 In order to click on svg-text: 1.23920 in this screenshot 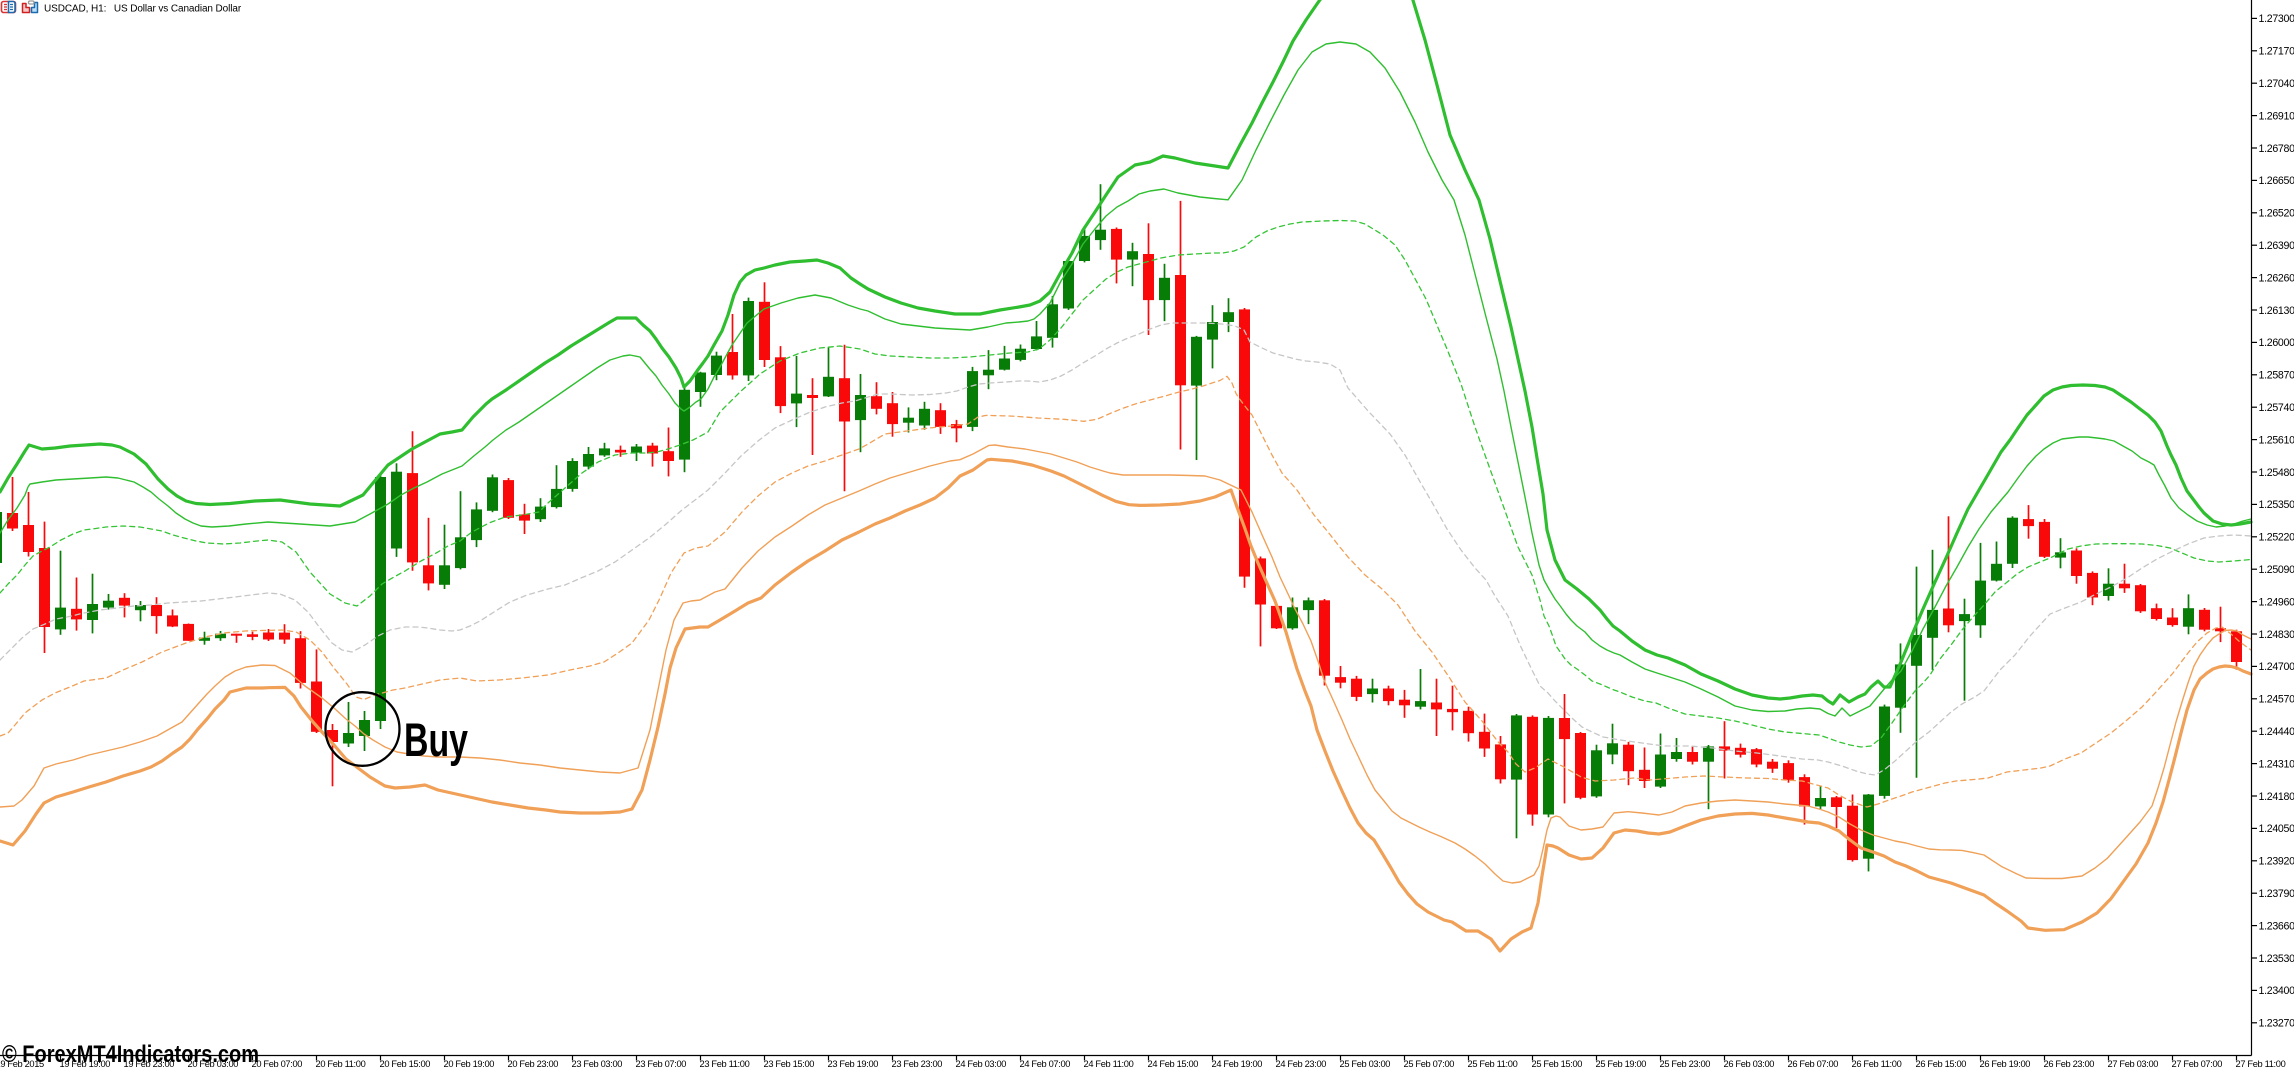, I will do `click(2276, 862)`.